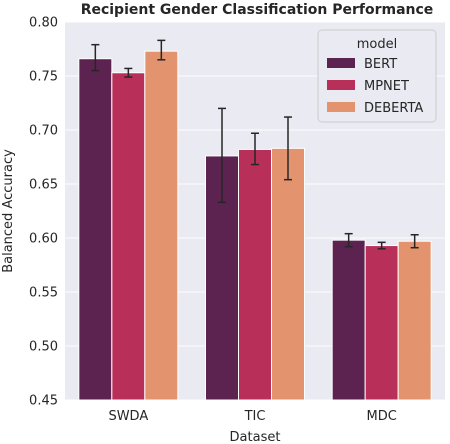 The image size is (450, 444). What do you see at coordinates (341, 63) in the screenshot?
I see `legend-swatch-bert` at bounding box center [341, 63].